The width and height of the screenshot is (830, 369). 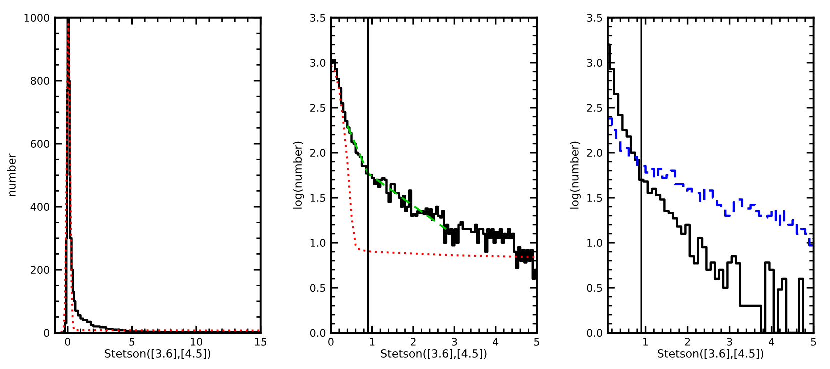 What do you see at coordinates (196, 342) in the screenshot?
I see `x-tick-label: 10` at bounding box center [196, 342].